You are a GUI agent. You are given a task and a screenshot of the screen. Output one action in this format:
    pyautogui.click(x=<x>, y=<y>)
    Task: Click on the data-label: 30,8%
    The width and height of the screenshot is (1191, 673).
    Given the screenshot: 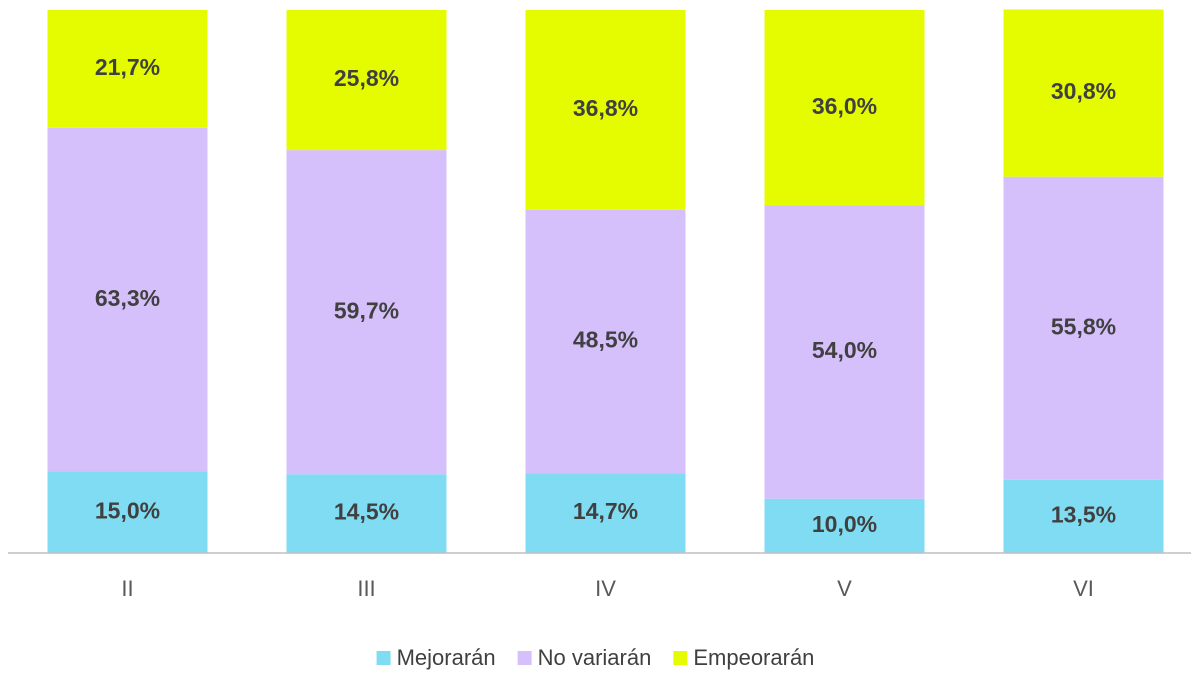 What is the action you would take?
    pyautogui.click(x=1083, y=91)
    